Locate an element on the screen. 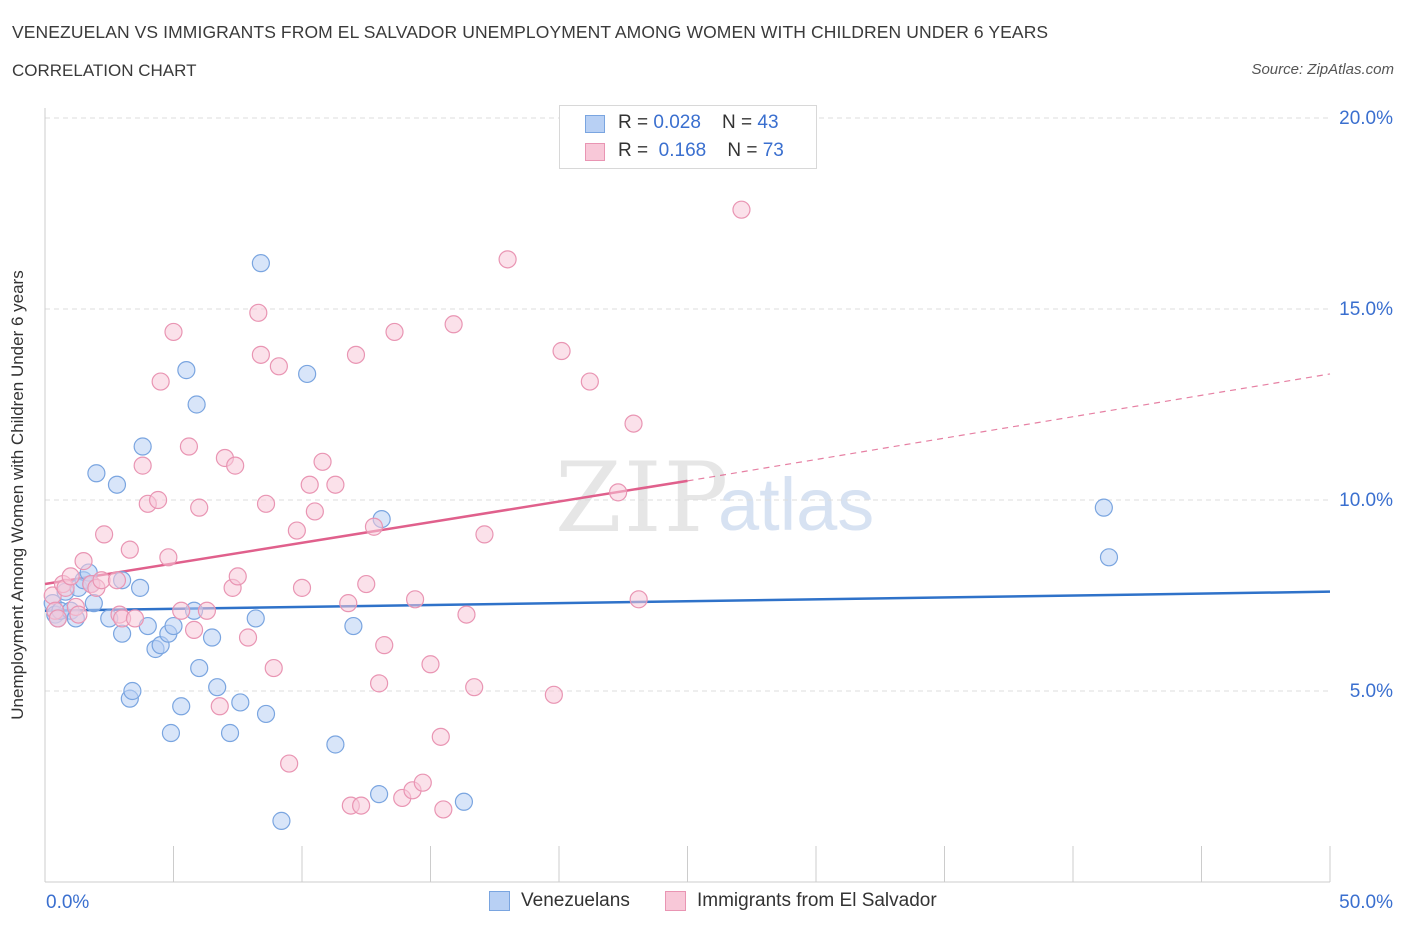  legend-swatch-venezuelans-bottom is located at coordinates (499, 901).